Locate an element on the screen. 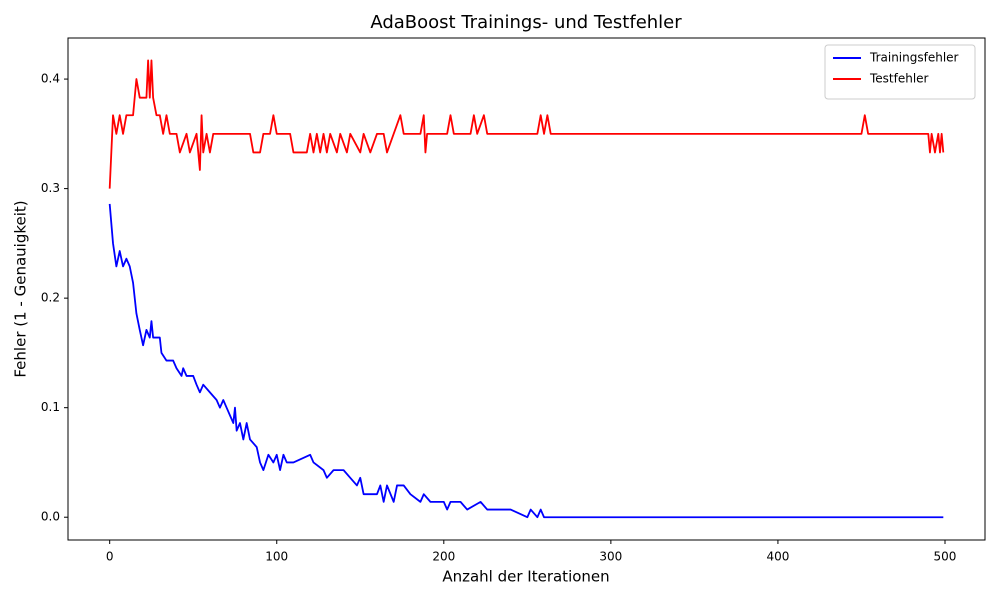  x-tick-label: 300 is located at coordinates (610, 557).